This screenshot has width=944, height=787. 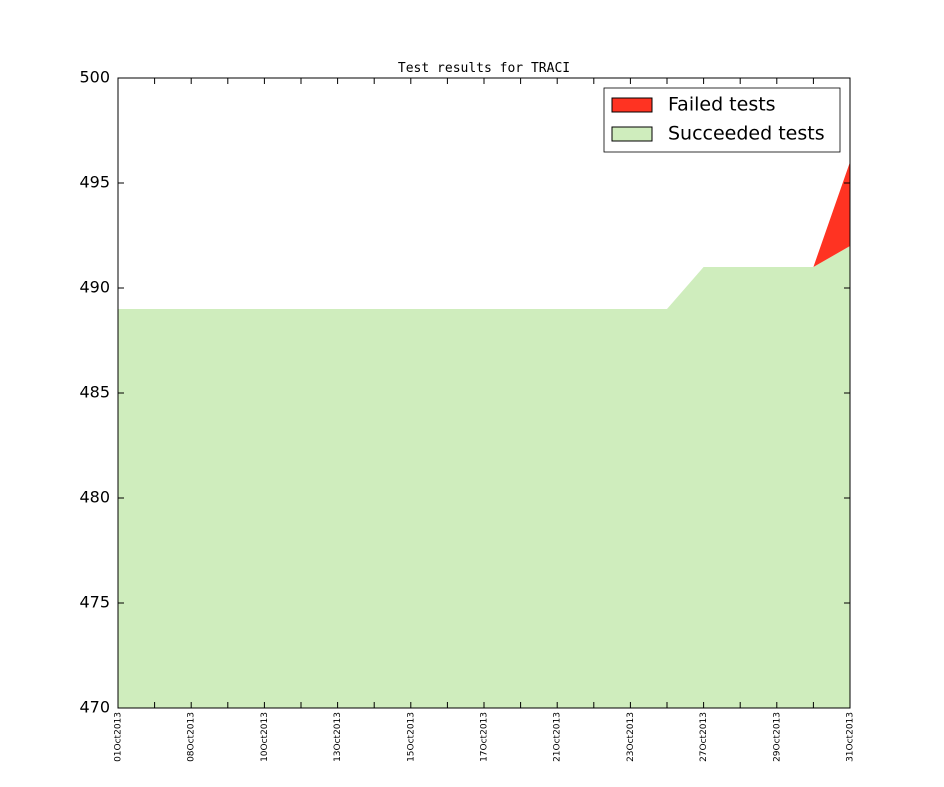 I want to click on y-tick-label: 485, so click(x=94, y=392).